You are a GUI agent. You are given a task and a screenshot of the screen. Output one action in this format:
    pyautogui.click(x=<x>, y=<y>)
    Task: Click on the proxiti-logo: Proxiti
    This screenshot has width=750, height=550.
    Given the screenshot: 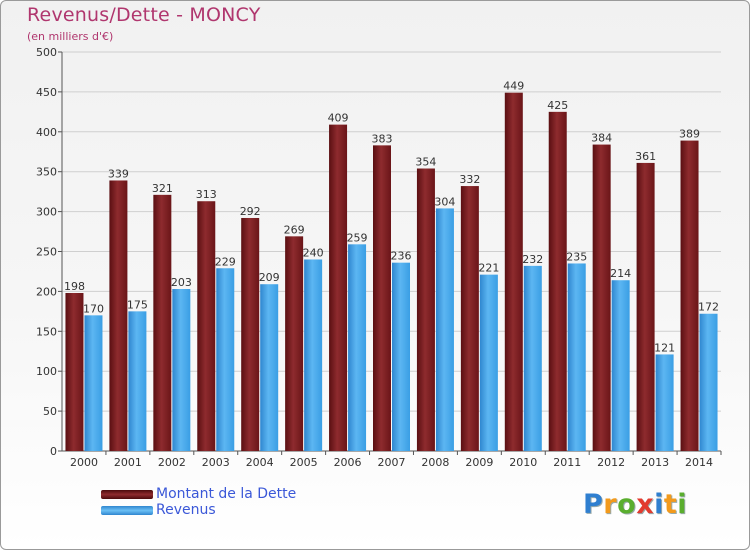 What is the action you would take?
    pyautogui.click(x=635, y=504)
    